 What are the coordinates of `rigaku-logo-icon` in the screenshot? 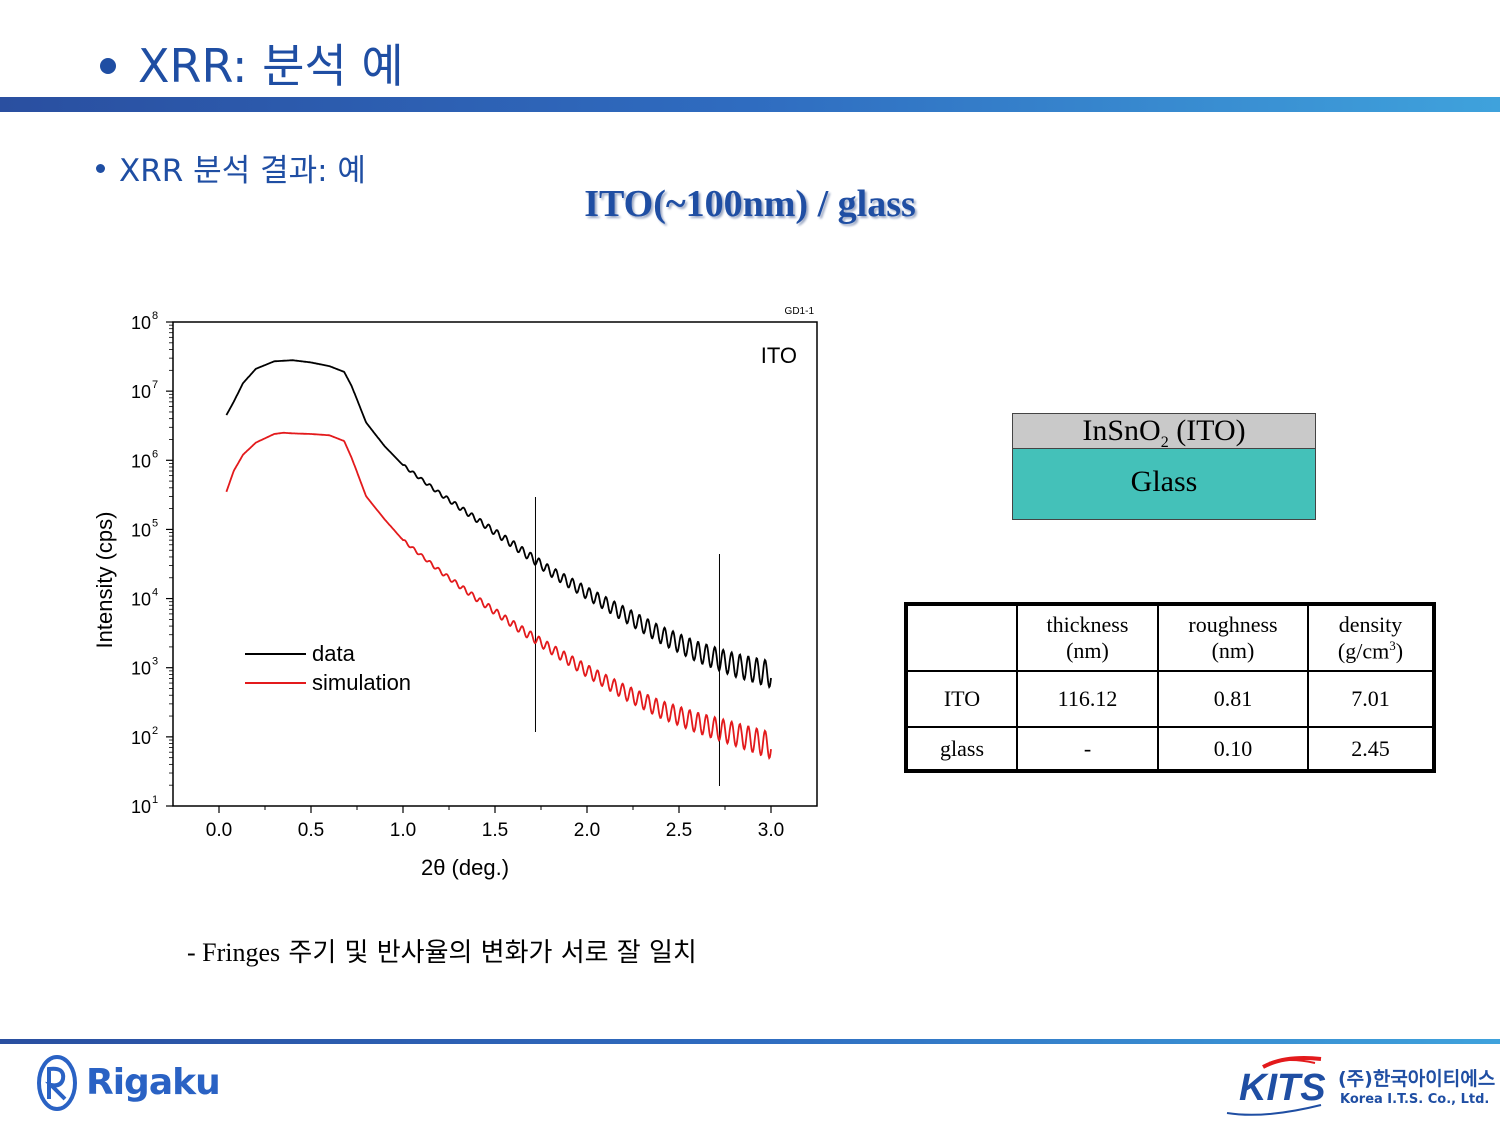 It's located at (57, 1083).